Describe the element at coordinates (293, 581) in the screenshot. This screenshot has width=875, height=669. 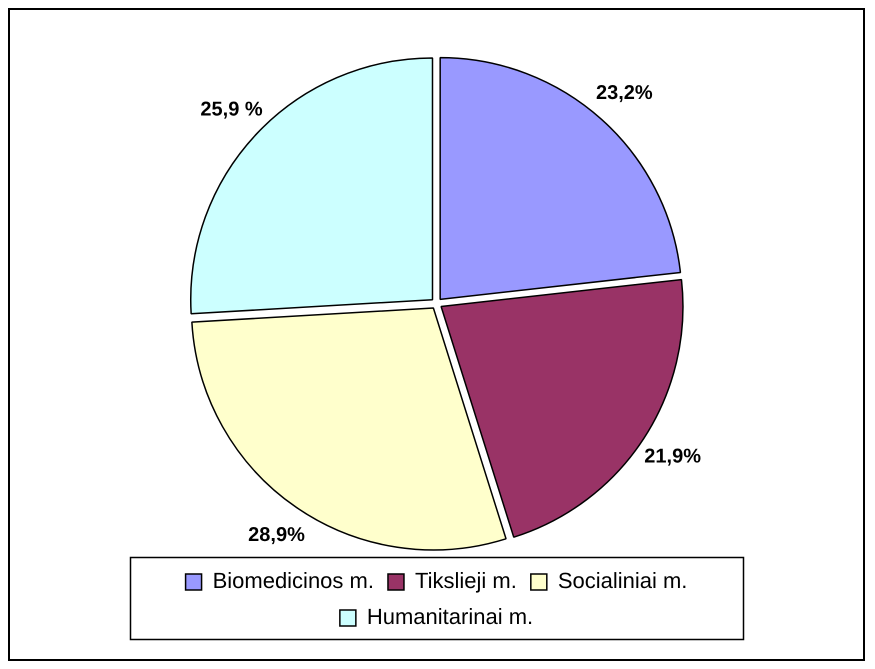
I see `legend-label: Biomedicinos m.` at that location.